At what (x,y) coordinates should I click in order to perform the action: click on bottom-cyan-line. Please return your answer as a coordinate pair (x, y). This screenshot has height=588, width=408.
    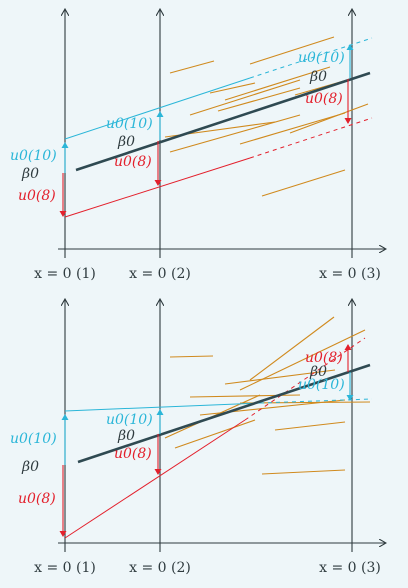
    Looking at the image, I should click on (218, 405).